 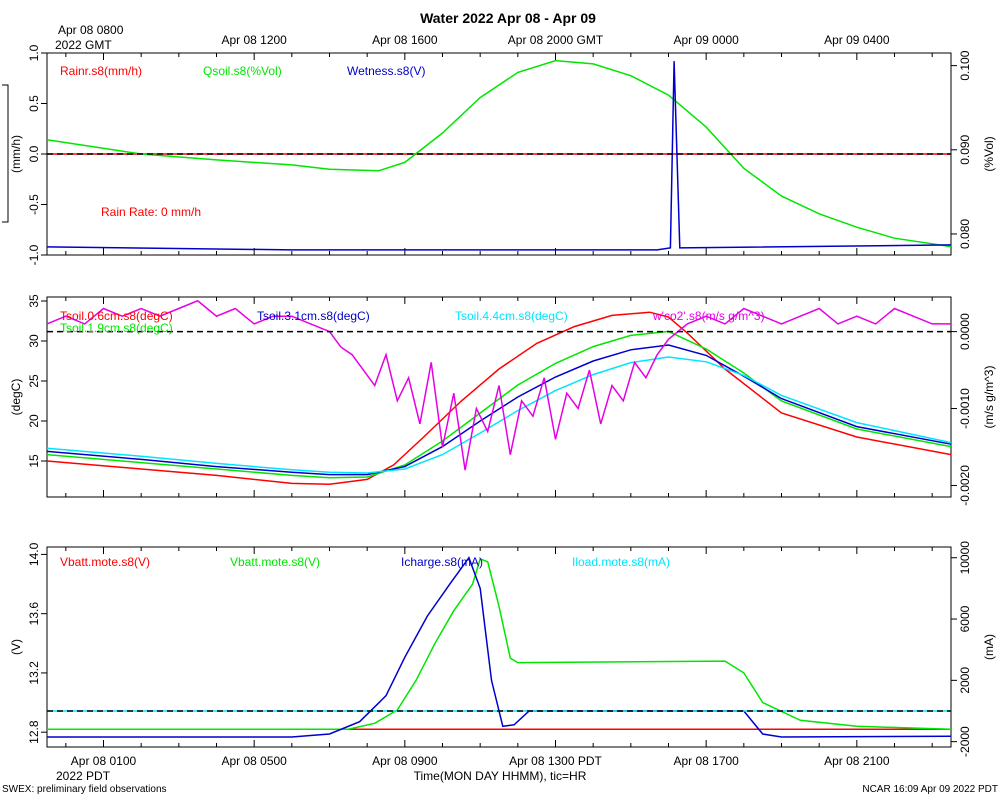 What do you see at coordinates (706, 761) in the screenshot?
I see `pdt-tick-label: Apr 08 1700` at bounding box center [706, 761].